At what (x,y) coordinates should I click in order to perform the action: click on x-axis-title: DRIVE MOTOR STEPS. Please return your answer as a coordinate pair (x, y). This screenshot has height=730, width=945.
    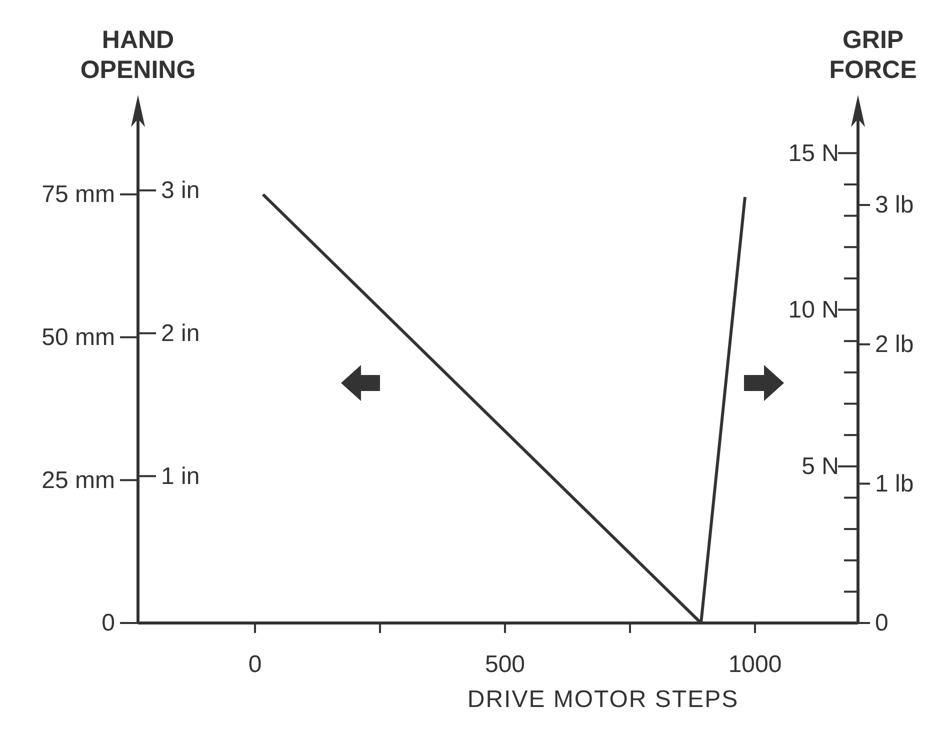
    Looking at the image, I should click on (603, 699).